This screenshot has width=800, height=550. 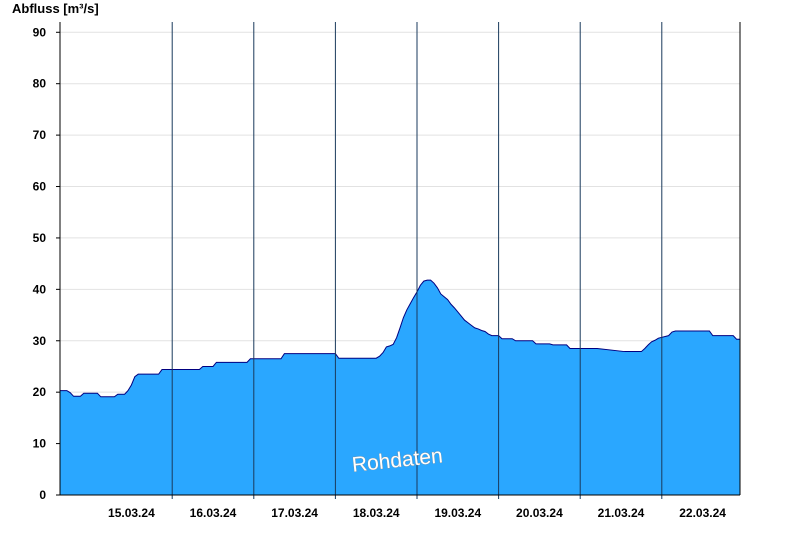 I want to click on y-axis-ticks: 0 10 20 30 40 50 60 70 80 90, so click(x=46, y=263).